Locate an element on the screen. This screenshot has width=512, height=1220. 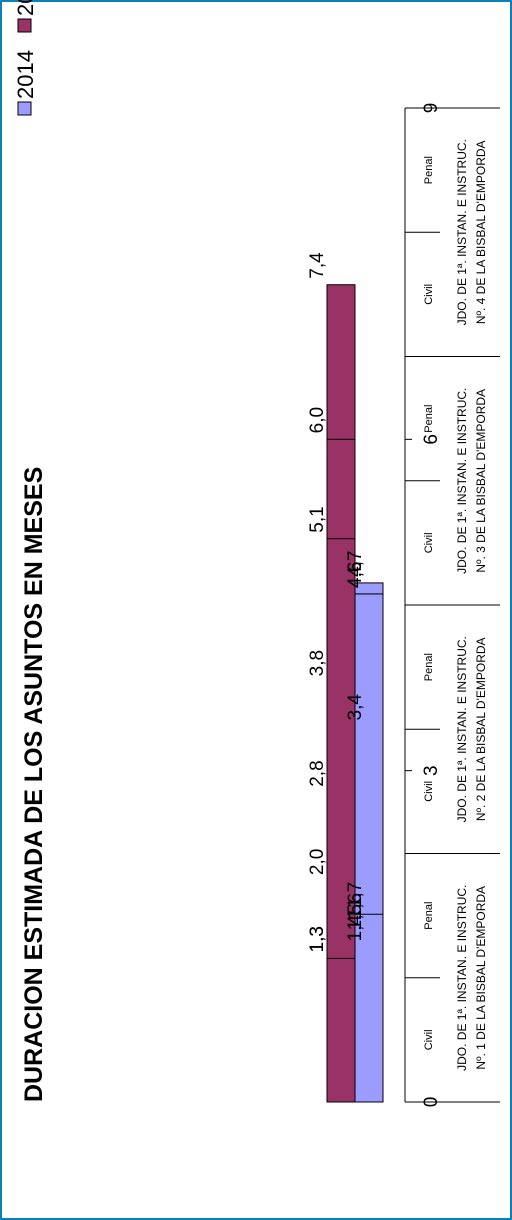
legend: 2014 2015 is located at coordinates (25, 58).